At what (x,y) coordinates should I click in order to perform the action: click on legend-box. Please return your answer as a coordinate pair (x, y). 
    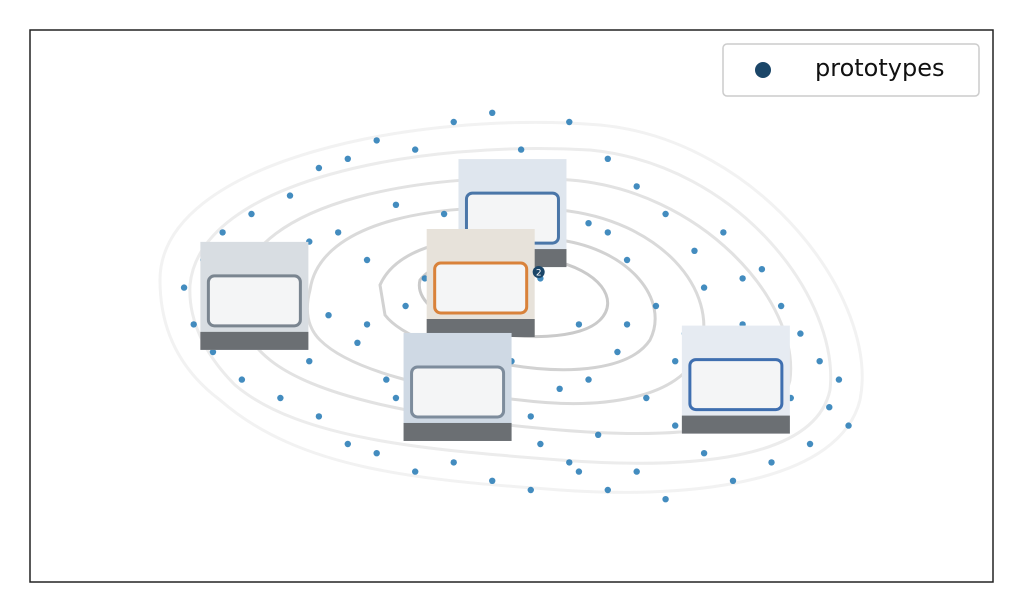
    Looking at the image, I should click on (851, 70).